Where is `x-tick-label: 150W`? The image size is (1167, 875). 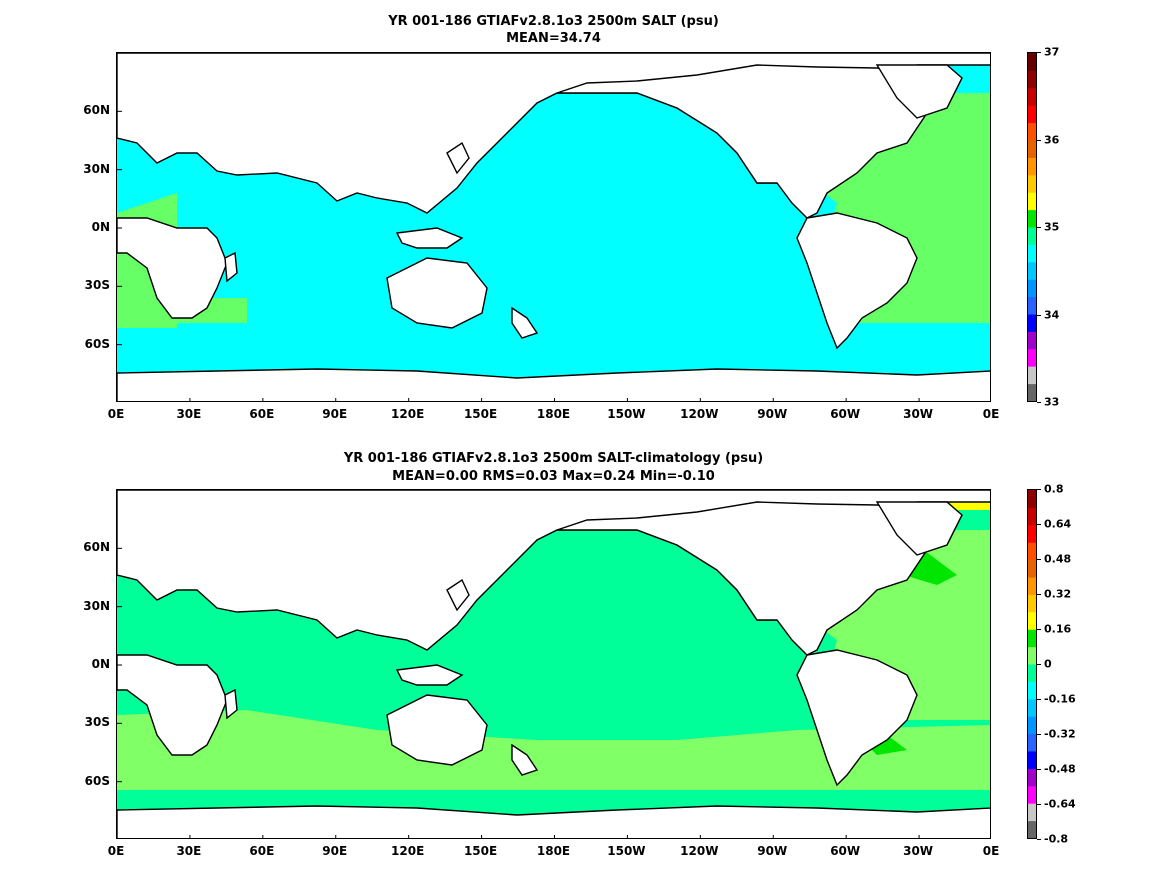
x-tick-label: 150W is located at coordinates (626, 851).